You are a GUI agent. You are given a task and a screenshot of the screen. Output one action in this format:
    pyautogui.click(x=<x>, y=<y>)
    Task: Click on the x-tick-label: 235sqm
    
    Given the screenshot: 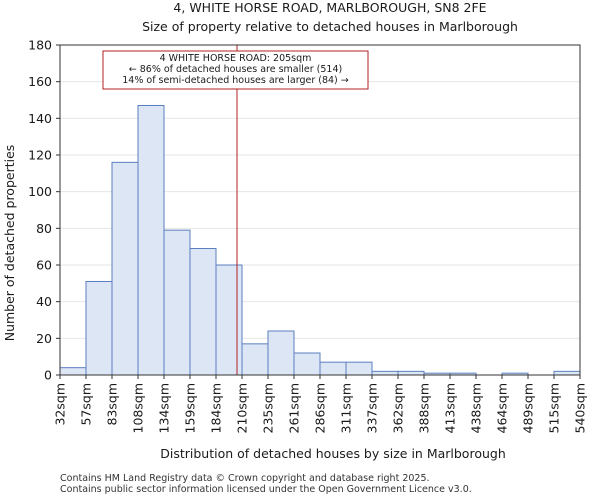 What is the action you would take?
    pyautogui.click(x=268, y=408)
    